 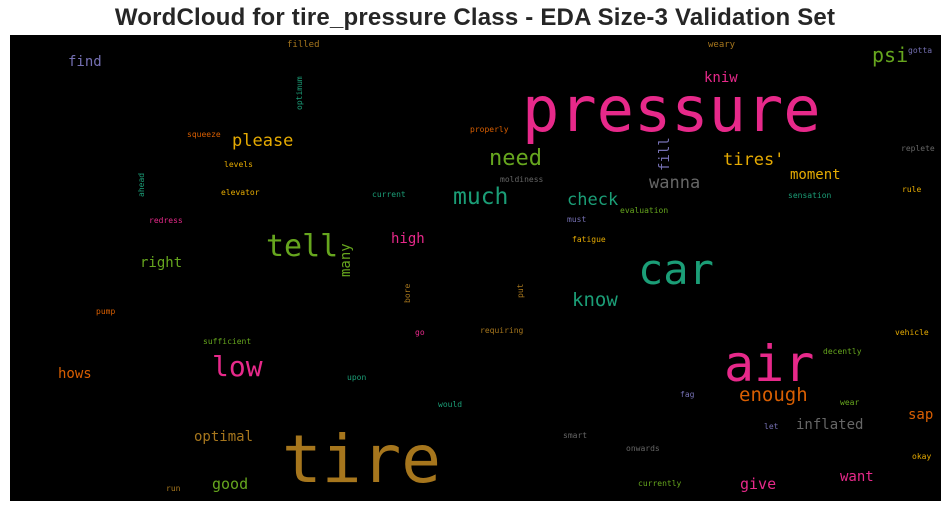 What do you see at coordinates (577, 219) in the screenshot?
I see `word-must: must` at bounding box center [577, 219].